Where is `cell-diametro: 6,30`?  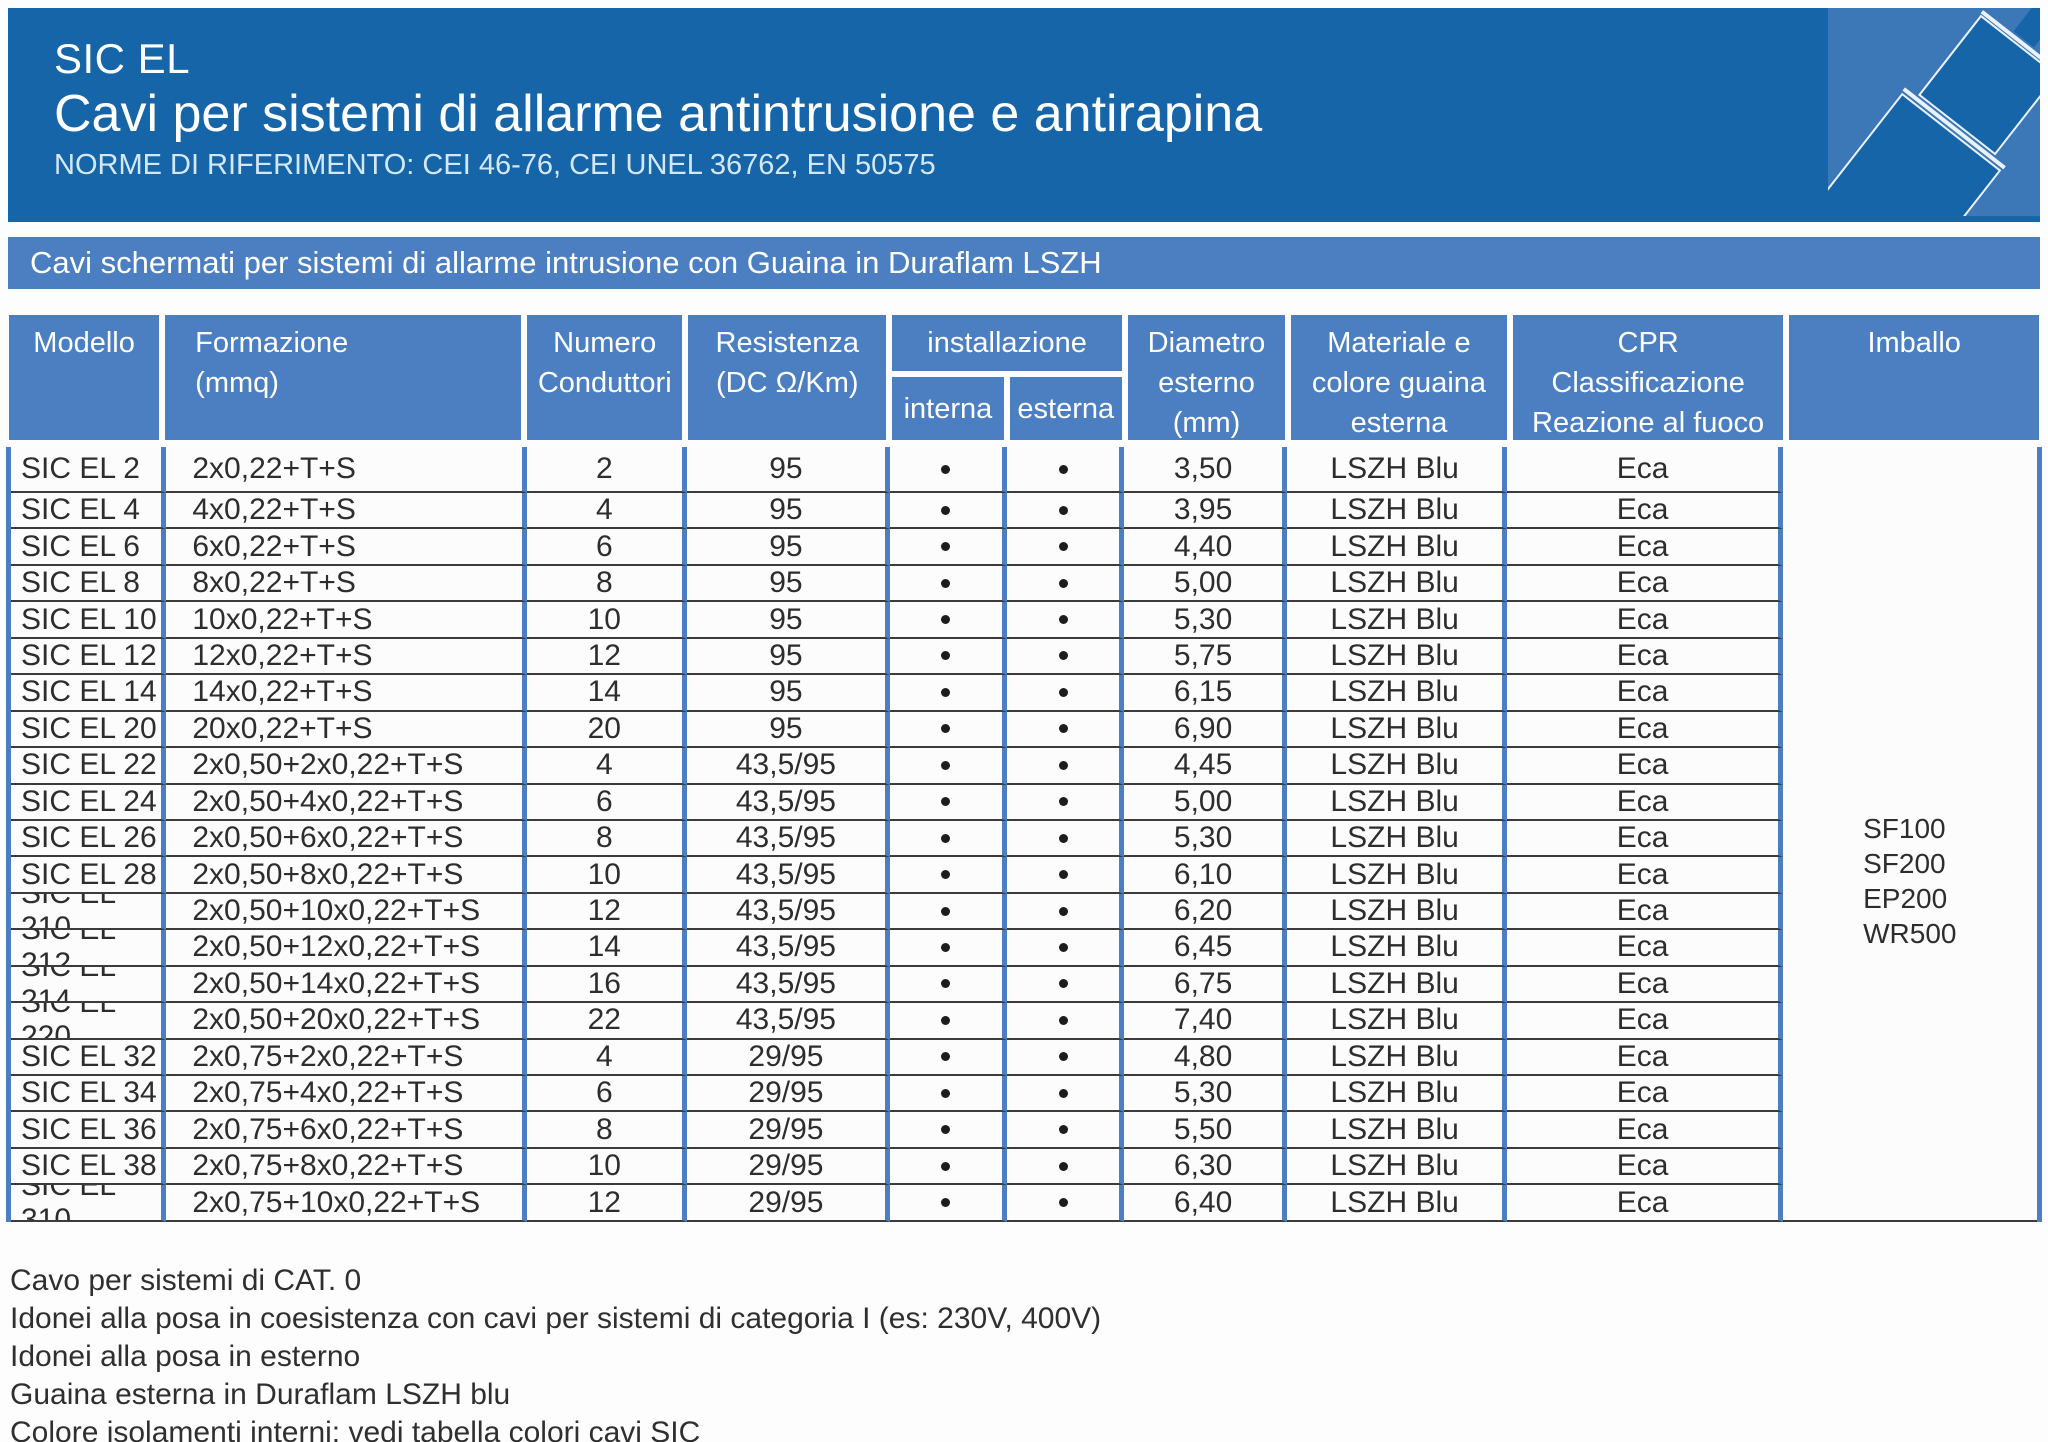 cell-diametro: 6,30 is located at coordinates (1205, 1167).